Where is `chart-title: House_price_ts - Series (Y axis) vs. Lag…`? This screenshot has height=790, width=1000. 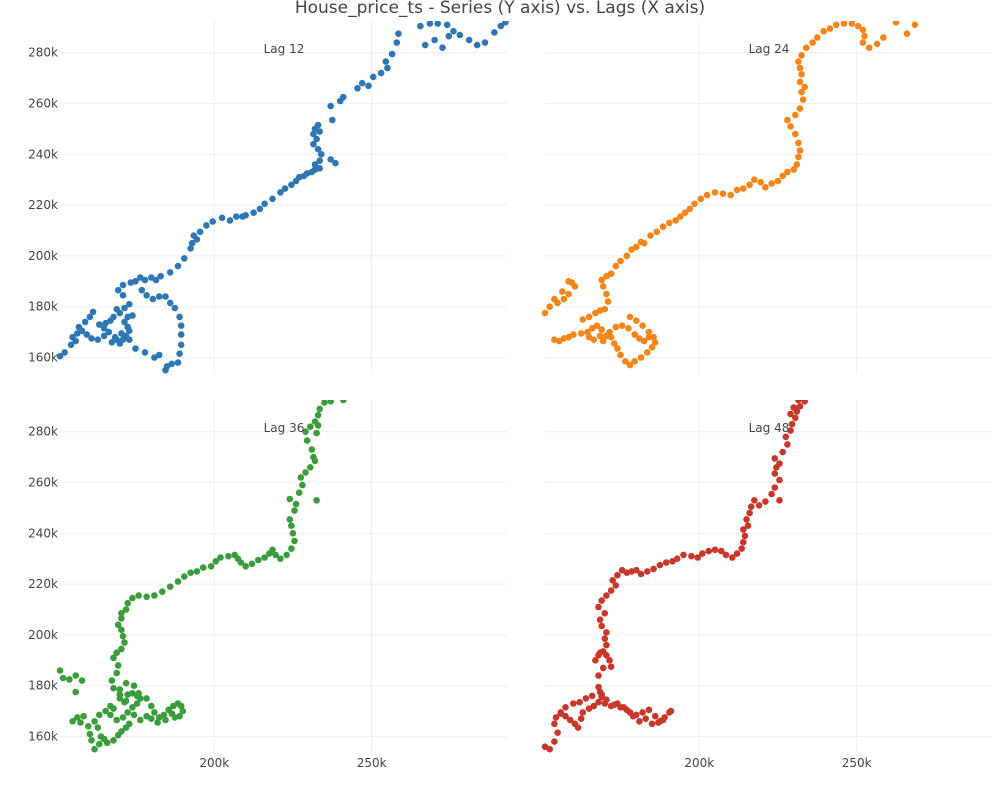
chart-title: House_price_ts - Series (Y axis) vs. Lag… is located at coordinates (500, 9).